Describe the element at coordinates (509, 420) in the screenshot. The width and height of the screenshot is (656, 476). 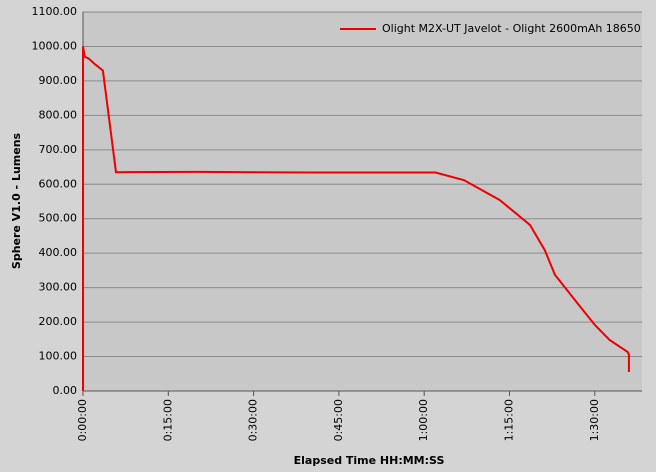
I see `x-tick-label: 1:15:00` at that location.